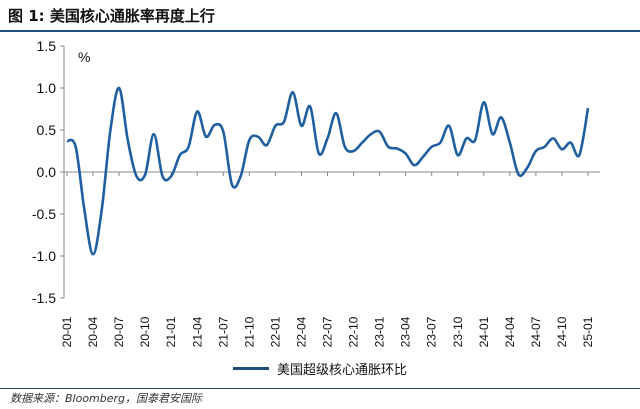  What do you see at coordinates (47, 46) in the screenshot?
I see `y-tick-label: 1.5` at bounding box center [47, 46].